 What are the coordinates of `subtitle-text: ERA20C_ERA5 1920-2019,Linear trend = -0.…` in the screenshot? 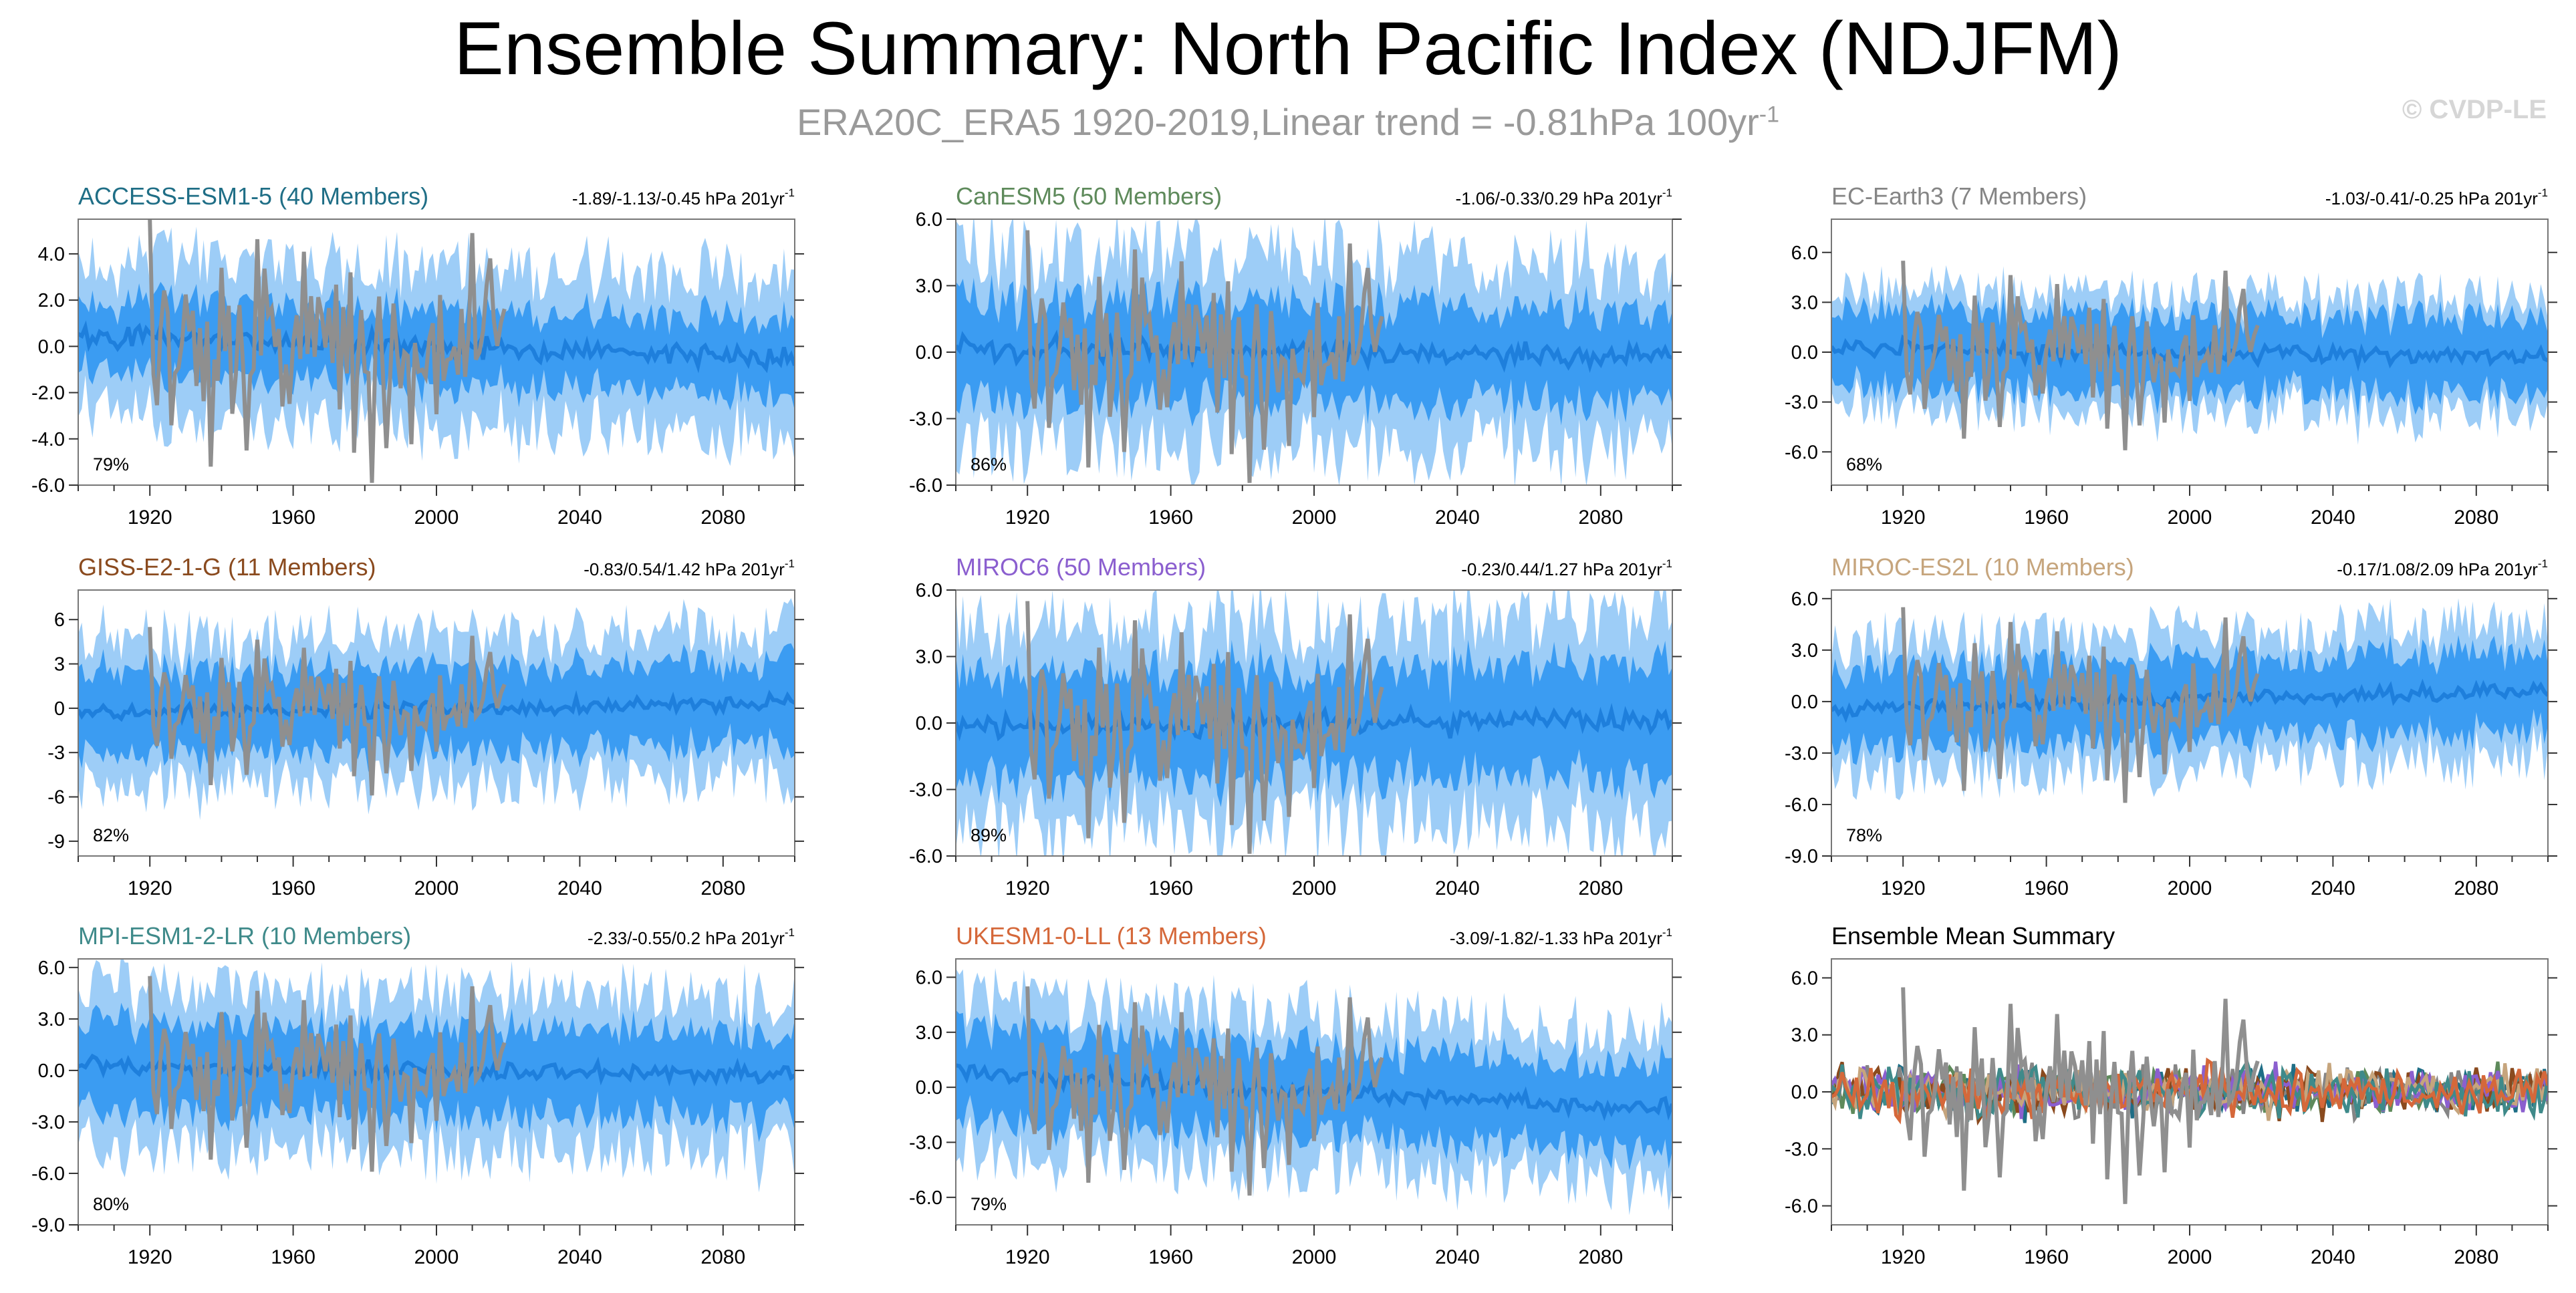 It's located at (1277, 122).